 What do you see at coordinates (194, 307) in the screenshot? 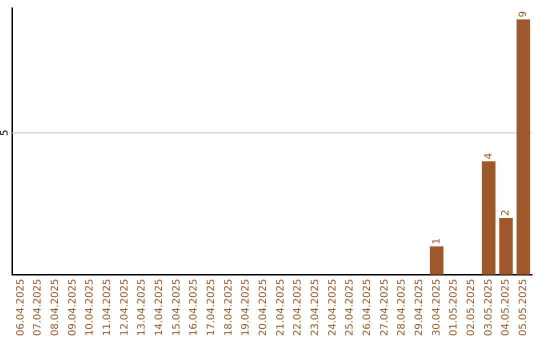
I see `x-tick-label: 16.04.2025` at bounding box center [194, 307].